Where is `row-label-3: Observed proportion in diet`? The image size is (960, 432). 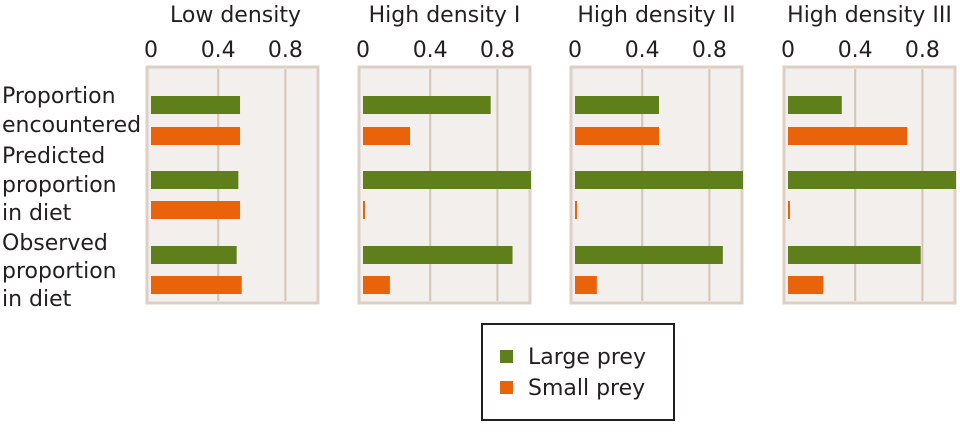 row-label-3: Observed proportion in diet is located at coordinates (59, 271).